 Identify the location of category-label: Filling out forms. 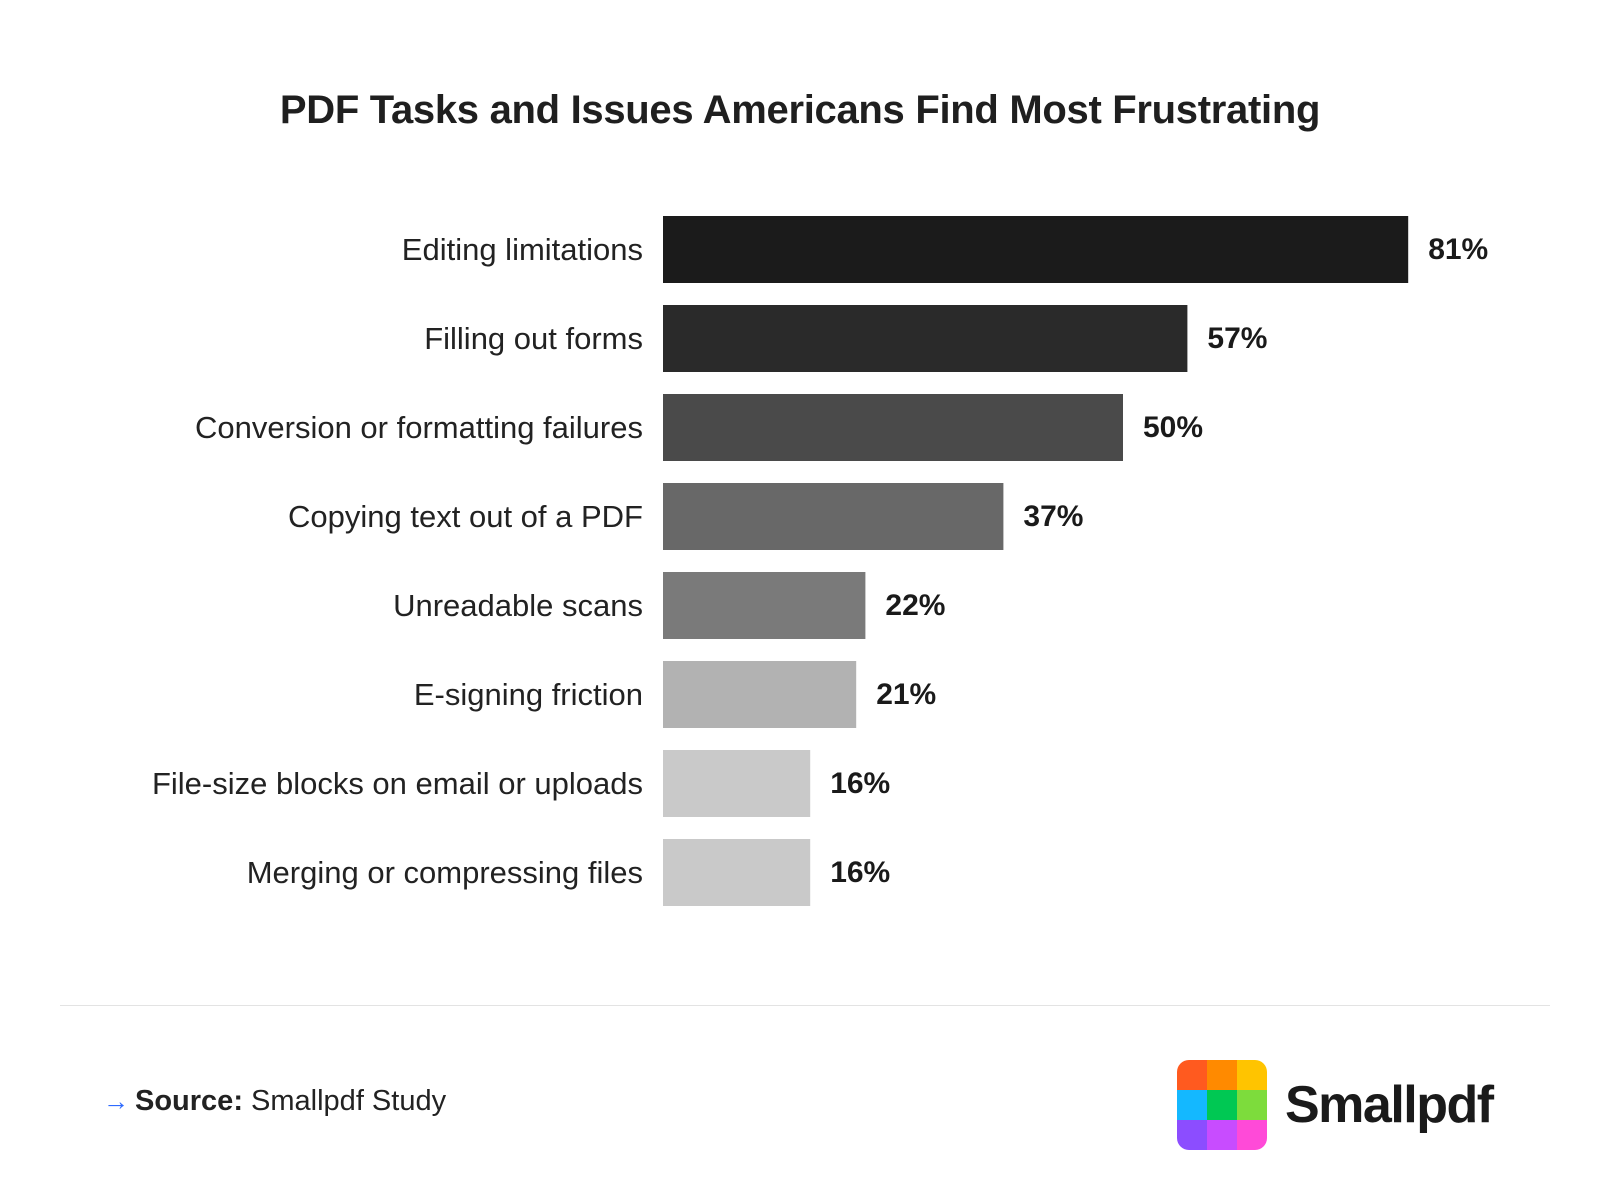
(533, 338).